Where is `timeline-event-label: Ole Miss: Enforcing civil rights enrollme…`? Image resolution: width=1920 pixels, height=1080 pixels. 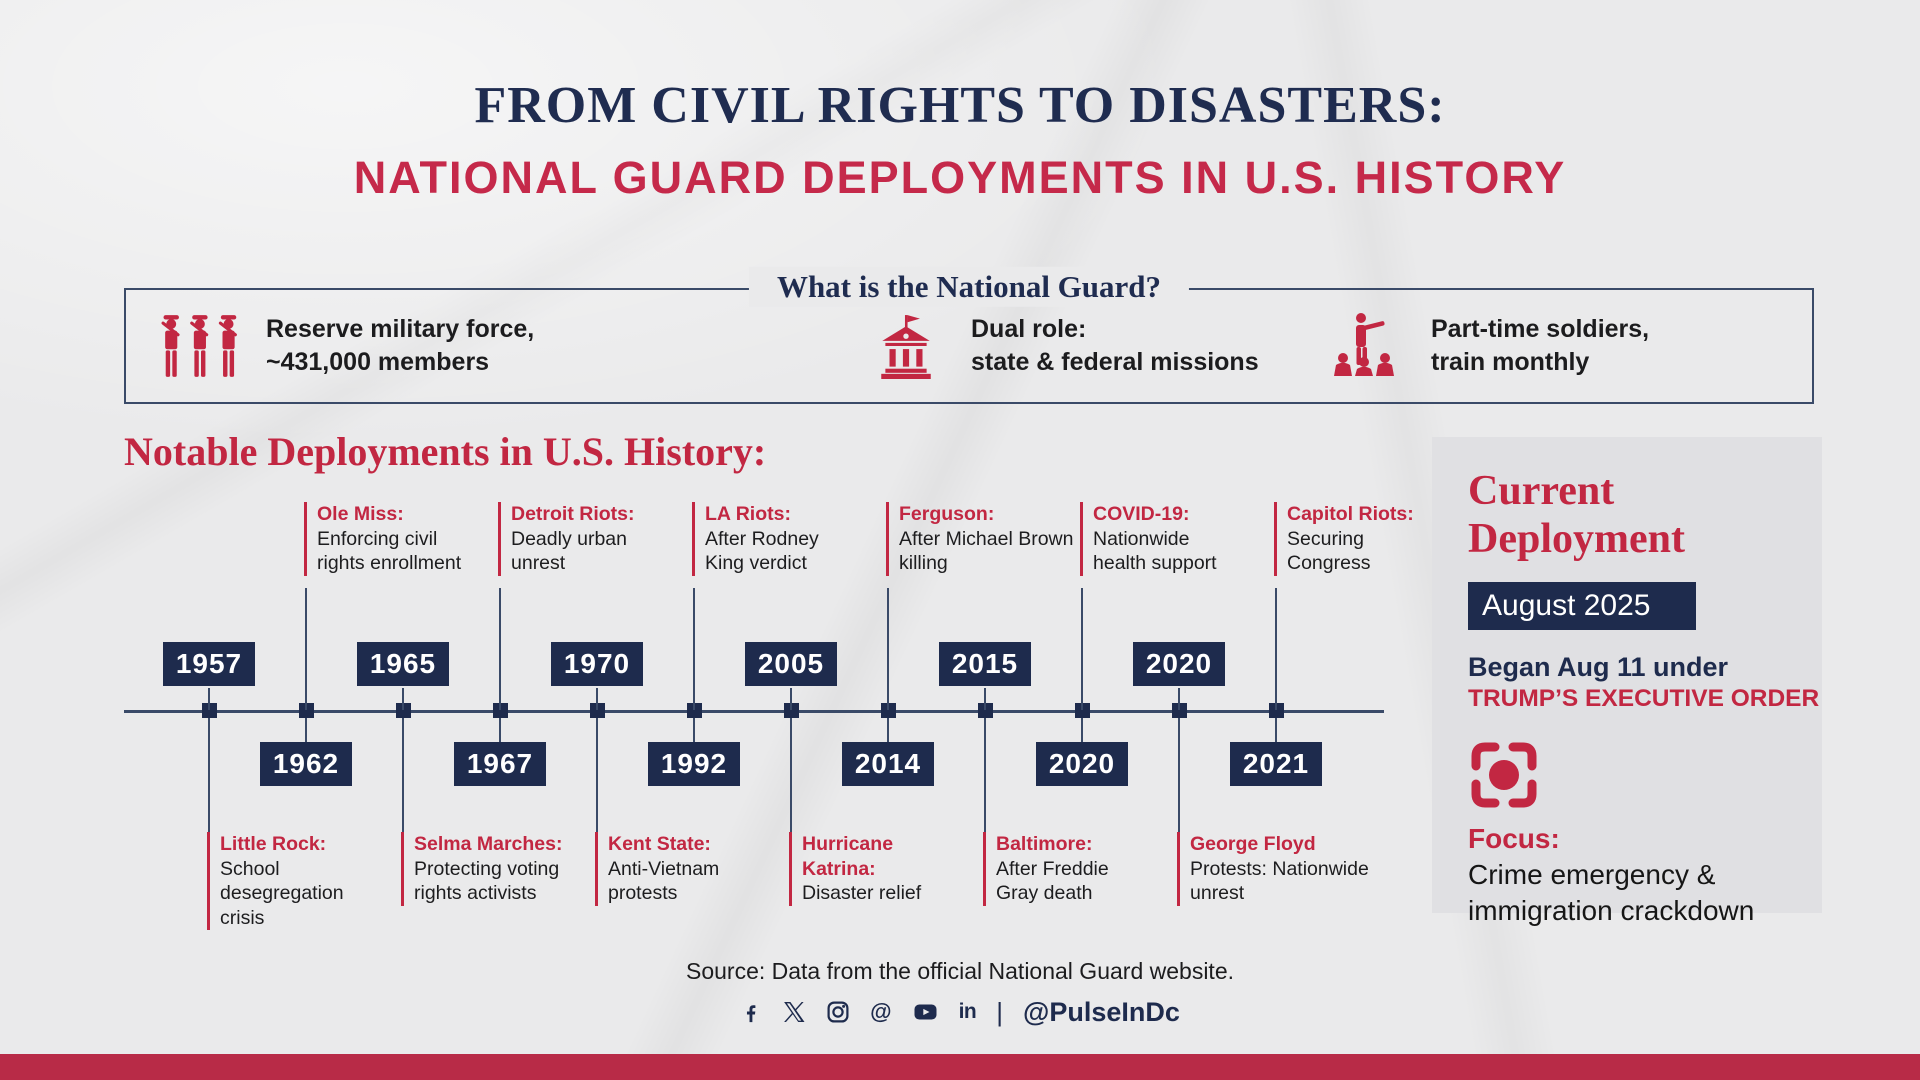 timeline-event-label: Ole Miss: Enforcing civil rights enrollme… is located at coordinates (404, 539).